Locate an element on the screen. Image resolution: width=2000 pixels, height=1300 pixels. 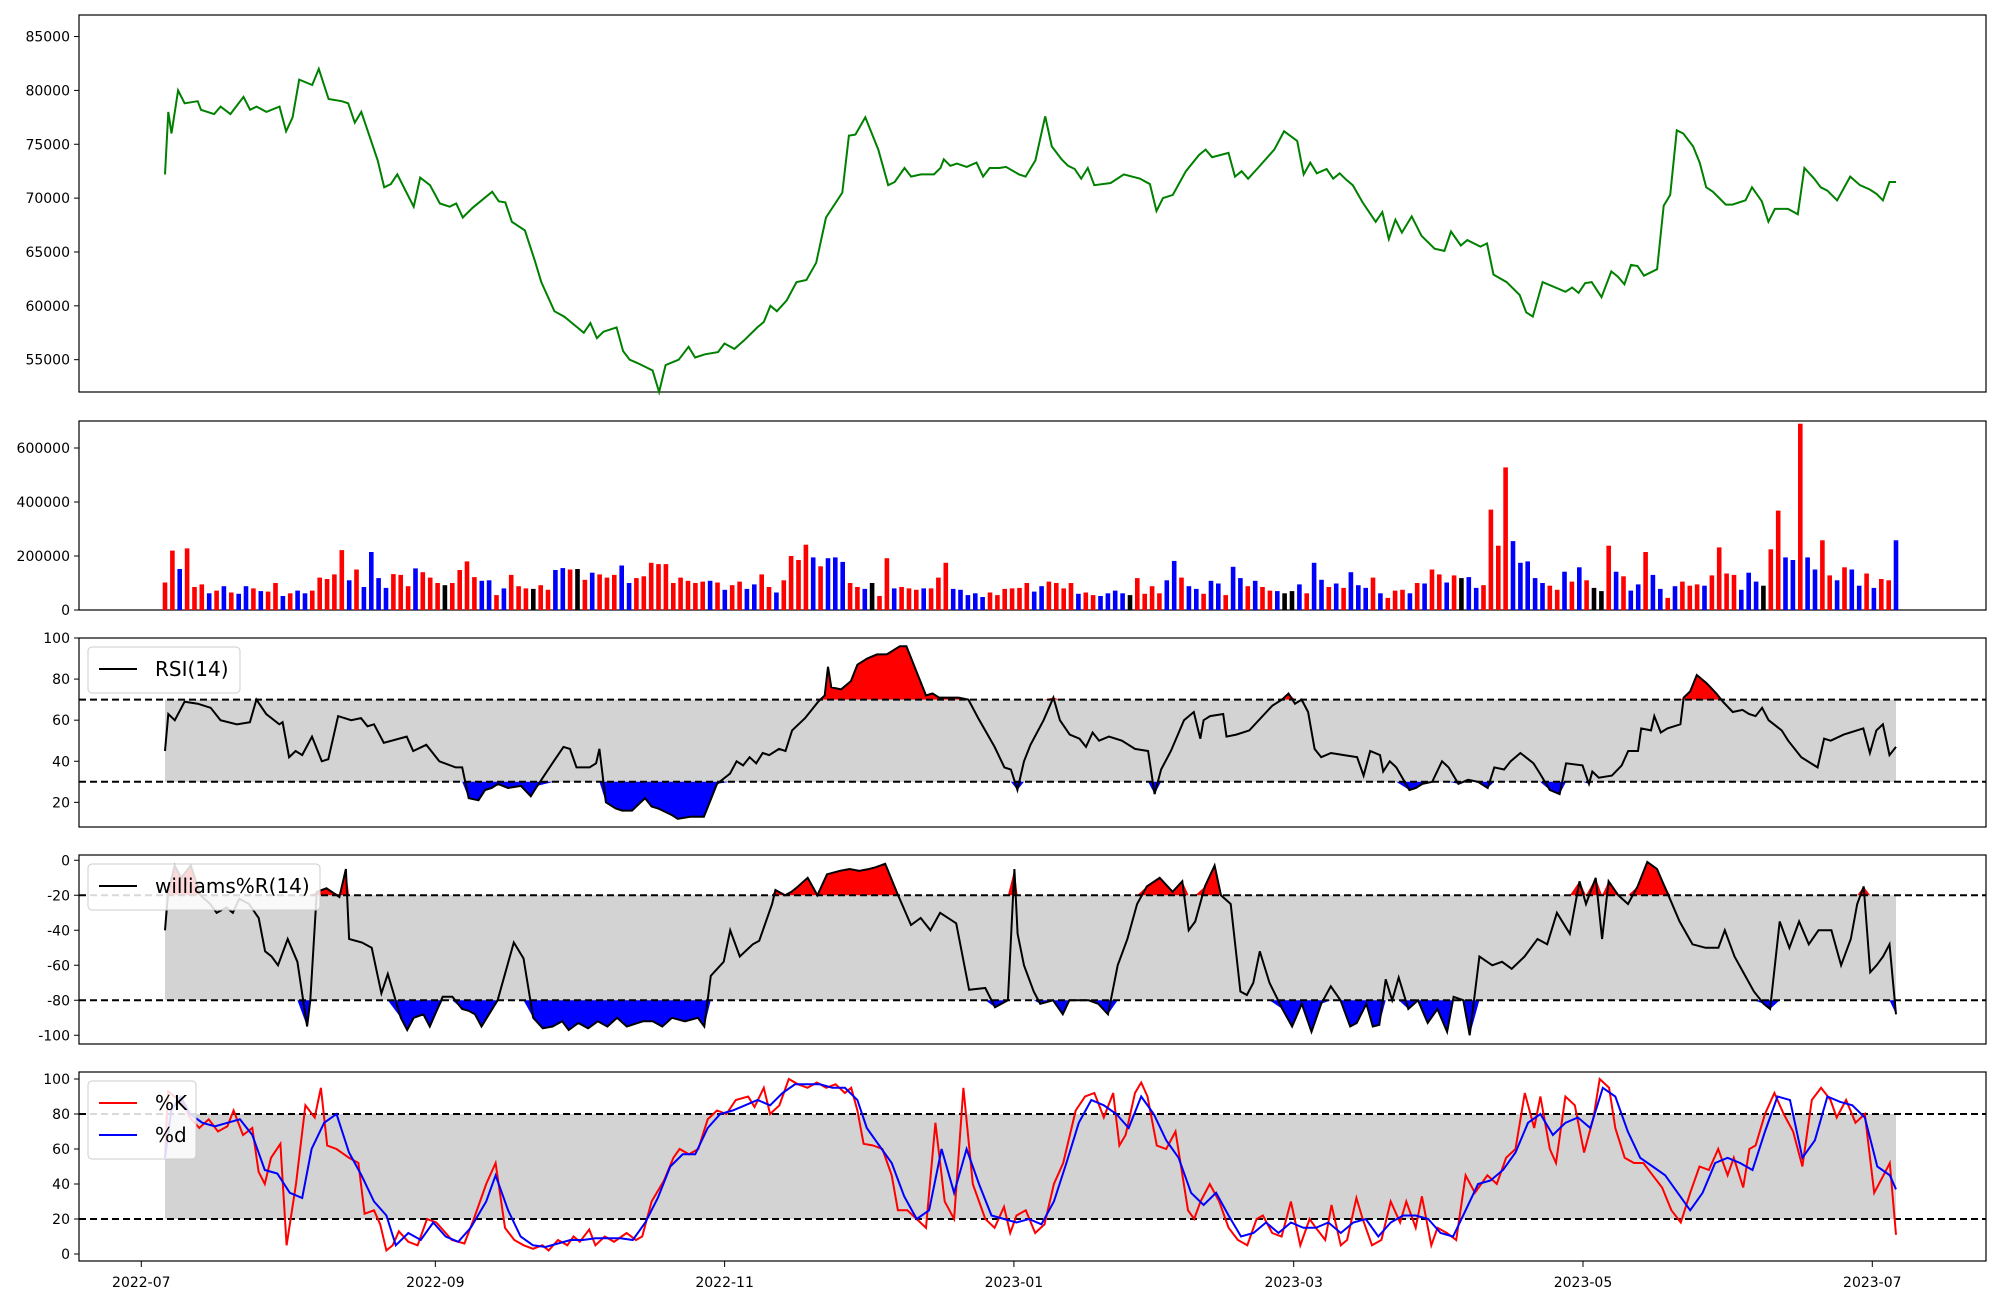
stochastic-ytick-label: 80 is located at coordinates (61, 1115).